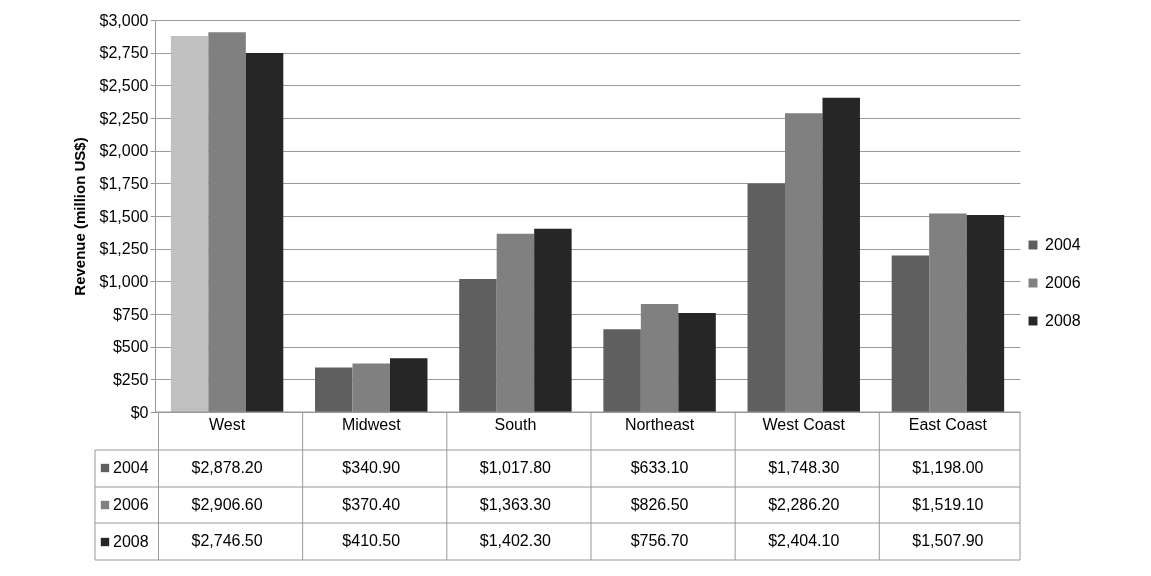 The image size is (1151, 576). What do you see at coordinates (130, 379) in the screenshot?
I see `y-tick-label: $250` at bounding box center [130, 379].